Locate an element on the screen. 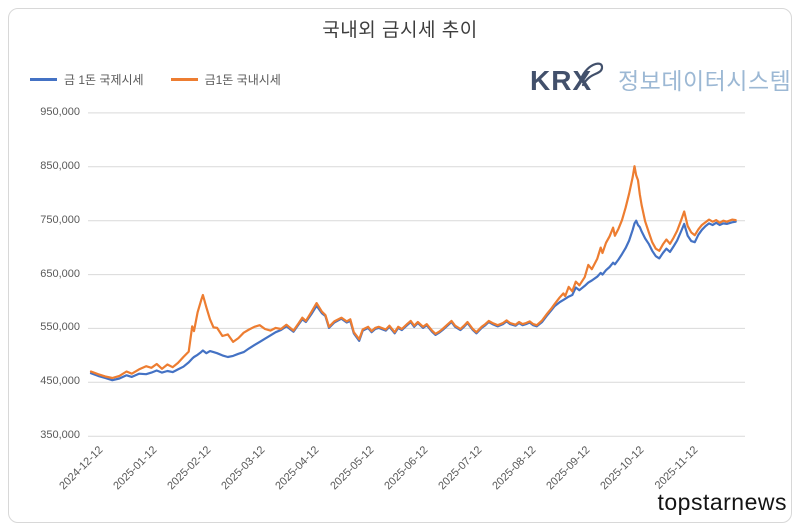 The image size is (800, 529). krx-logo-text: KRX is located at coordinates (561, 80).